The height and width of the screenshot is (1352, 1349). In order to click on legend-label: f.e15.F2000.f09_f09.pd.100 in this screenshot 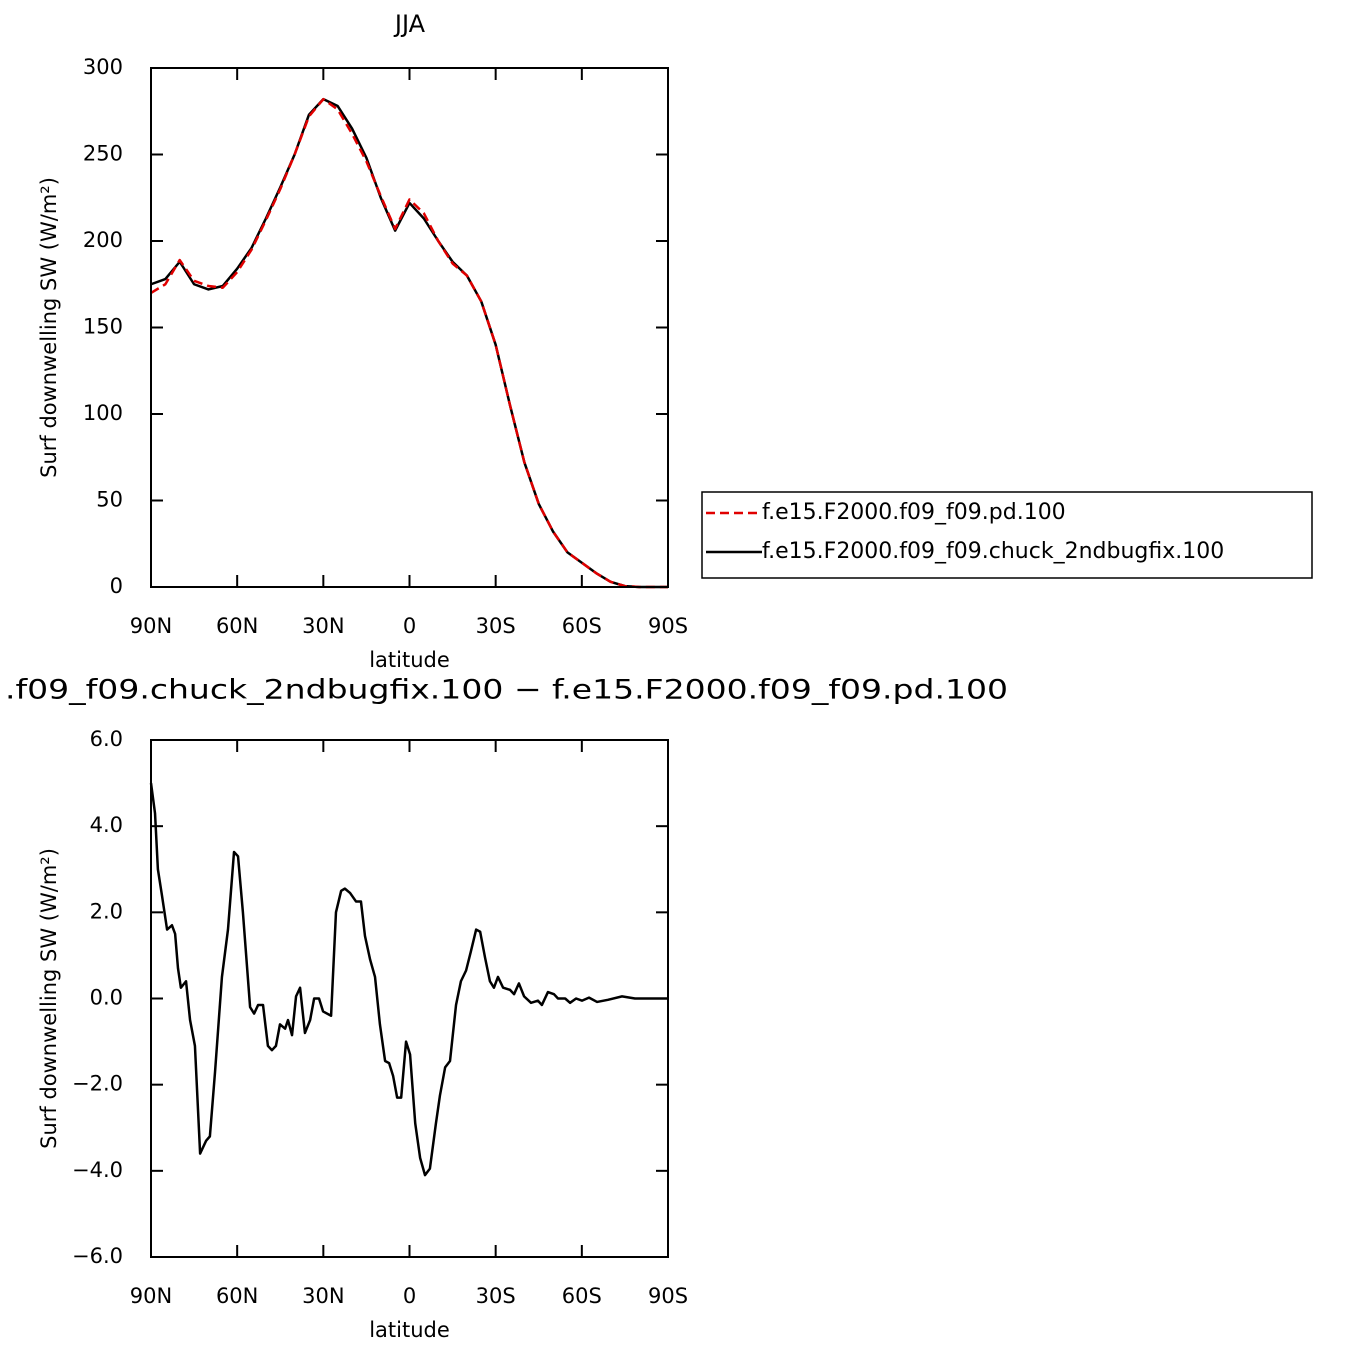, I will do `click(914, 512)`.